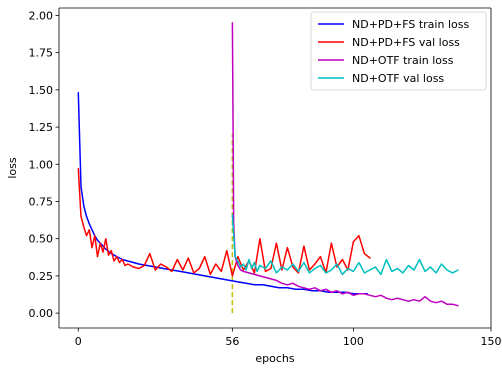 This screenshot has width=502, height=368. I want to click on x-tick-label: 150, so click(491, 341).